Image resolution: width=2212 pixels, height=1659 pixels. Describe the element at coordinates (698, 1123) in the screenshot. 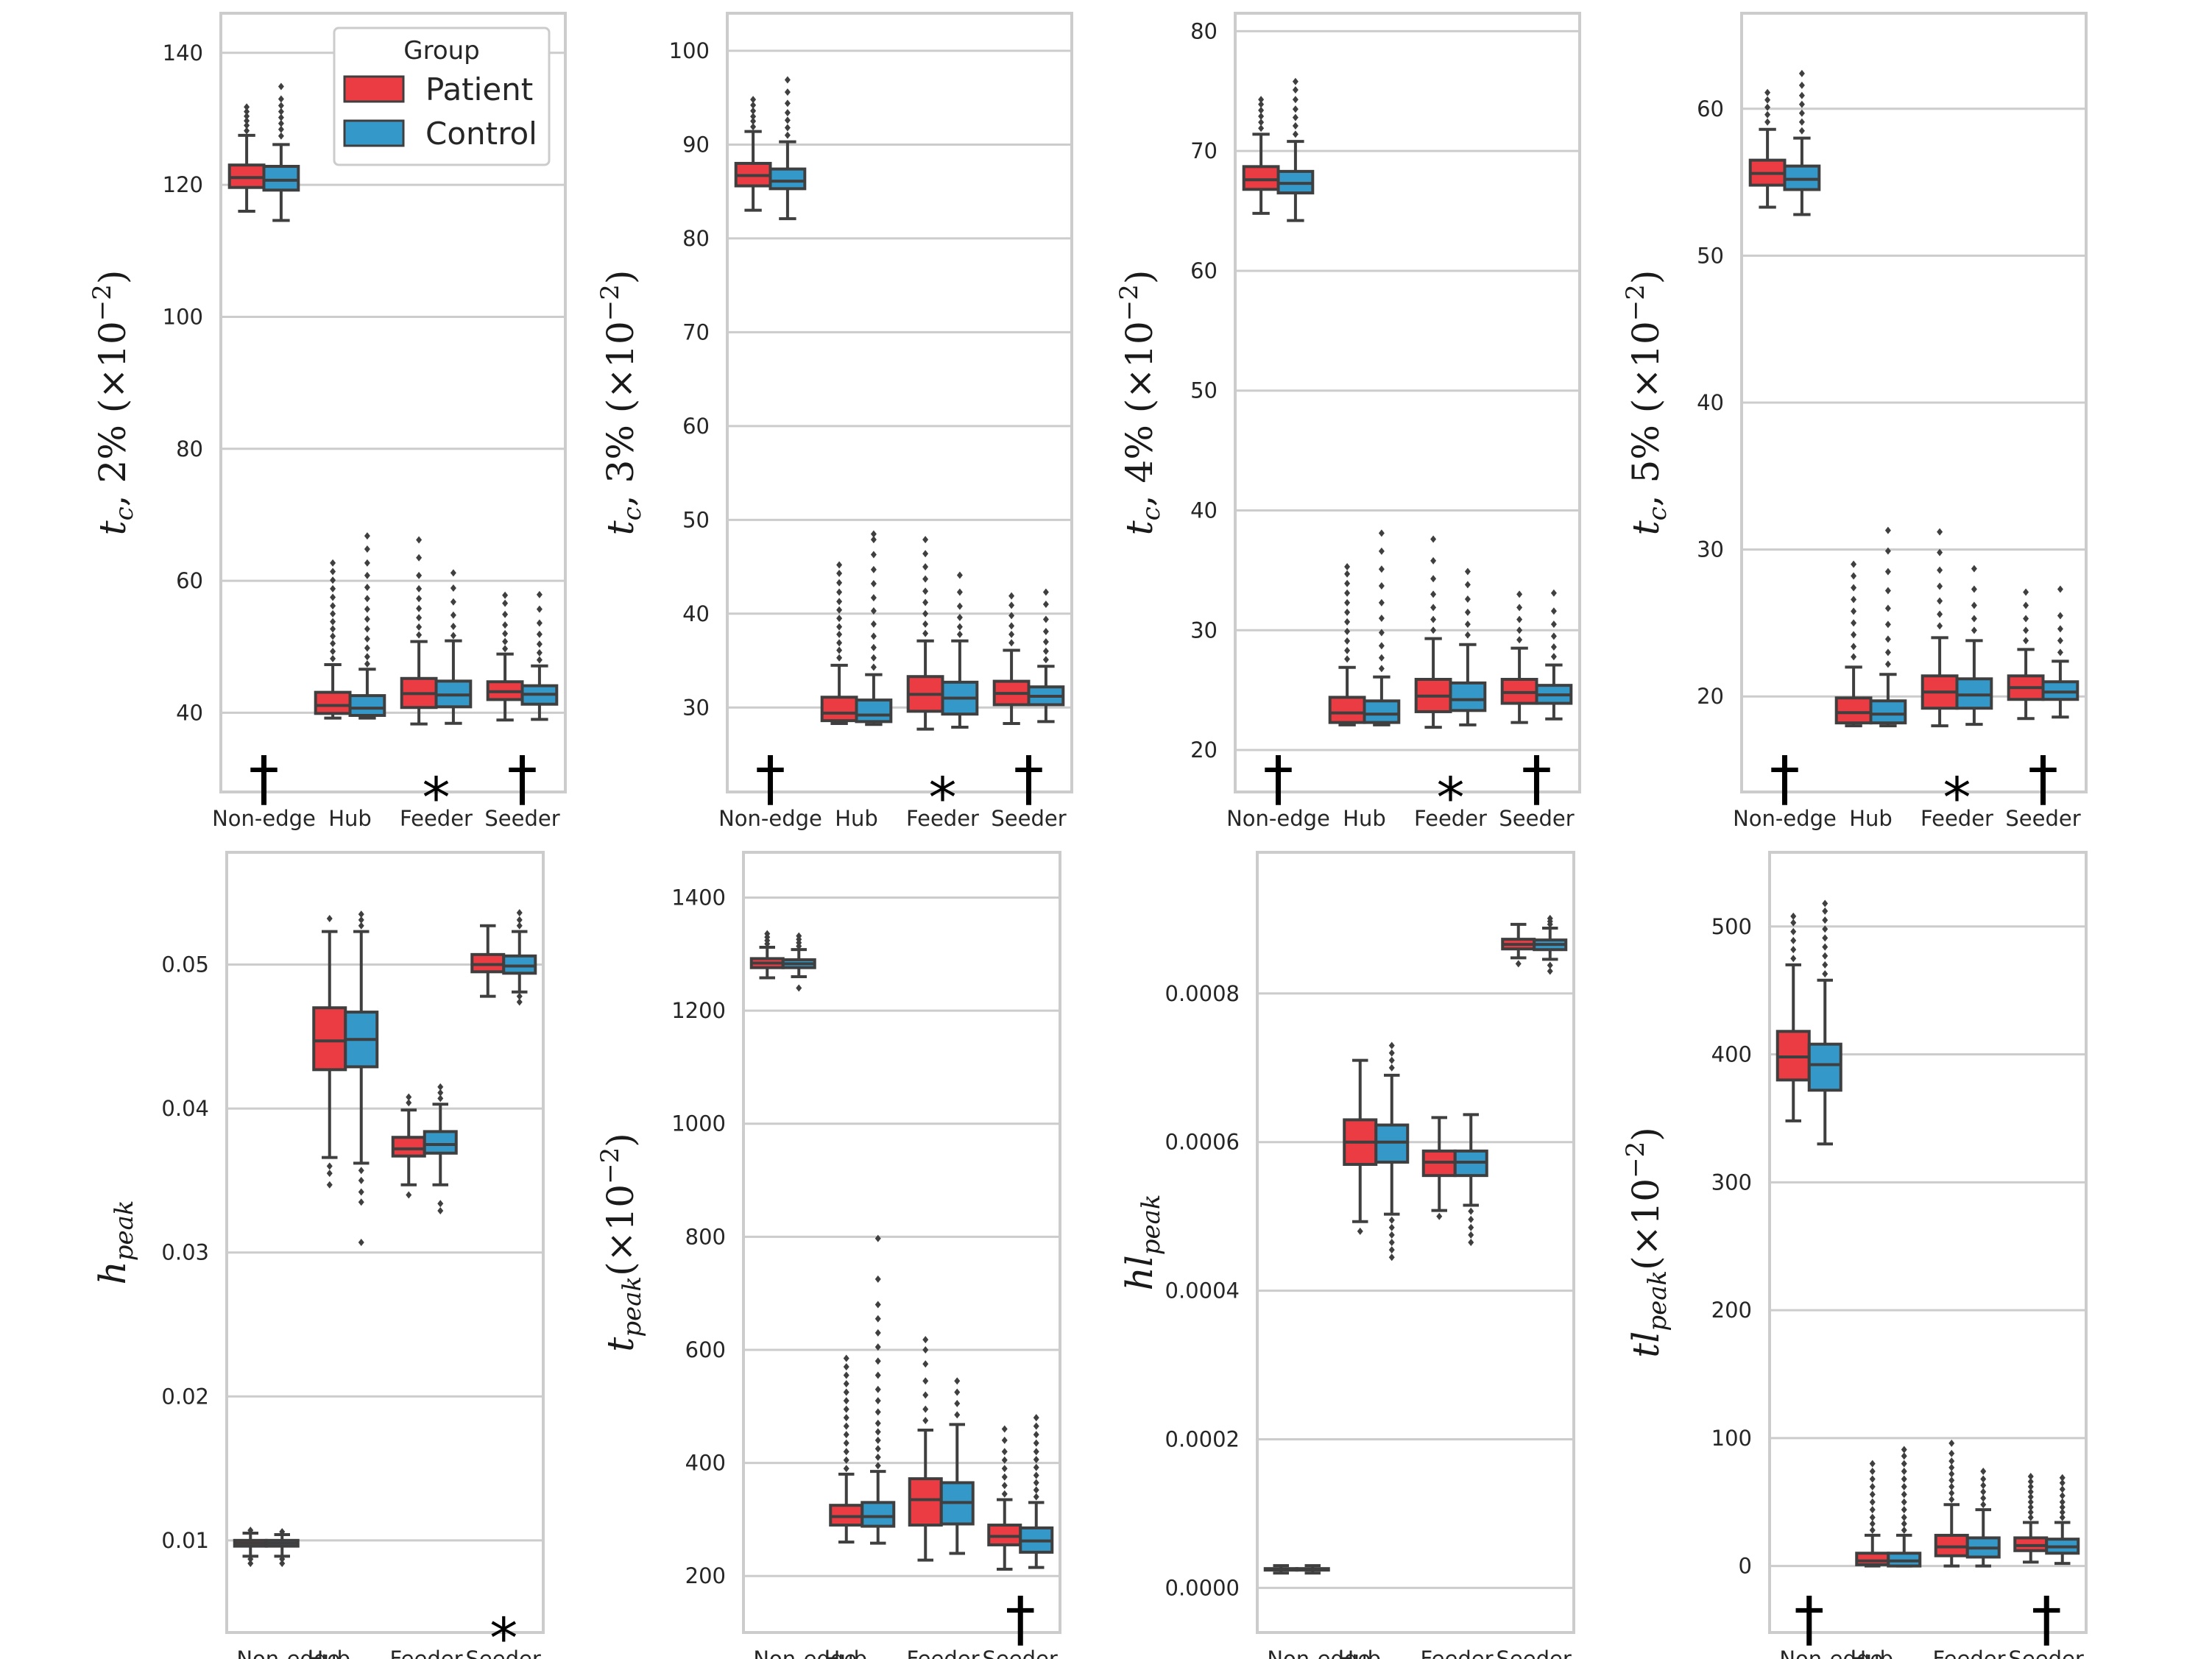

I see `y-tick-label: 1000` at that location.